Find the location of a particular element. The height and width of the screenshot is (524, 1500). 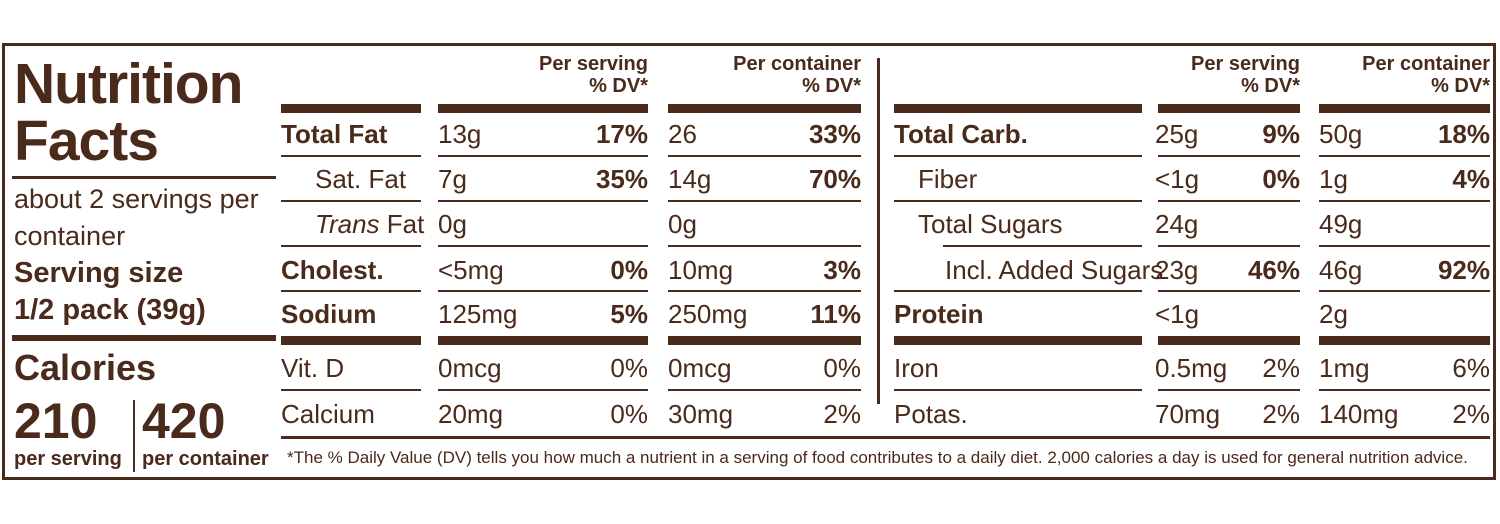

calories-label: Calories is located at coordinates (85, 367).